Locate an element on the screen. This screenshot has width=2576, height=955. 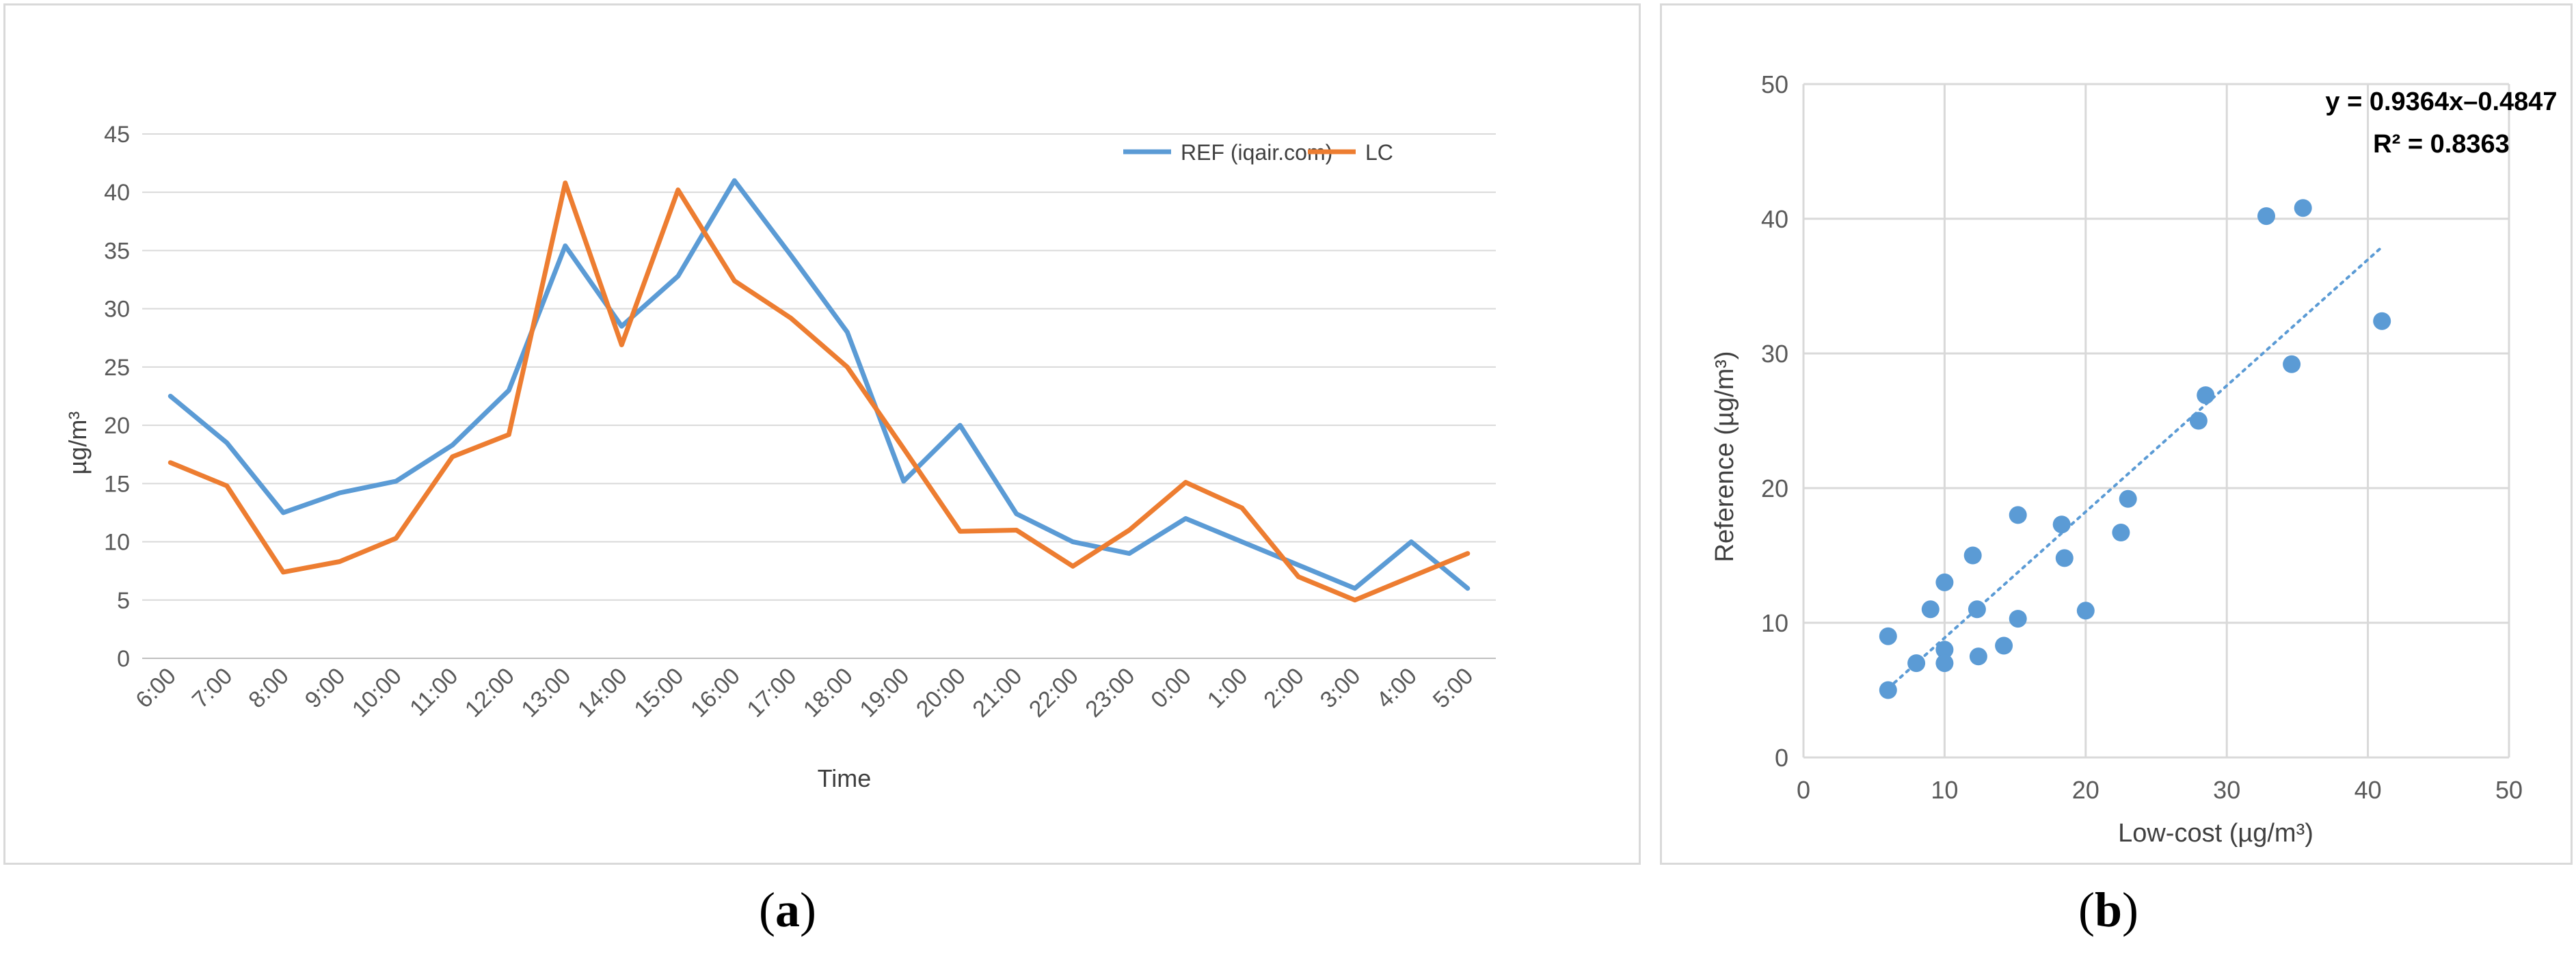
x-tick-label: 19:00 is located at coordinates (884, 693).